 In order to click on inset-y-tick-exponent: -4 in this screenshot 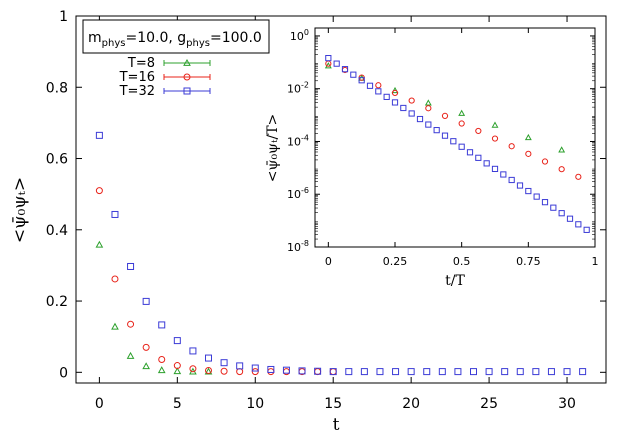, I will do `click(305, 137)`.